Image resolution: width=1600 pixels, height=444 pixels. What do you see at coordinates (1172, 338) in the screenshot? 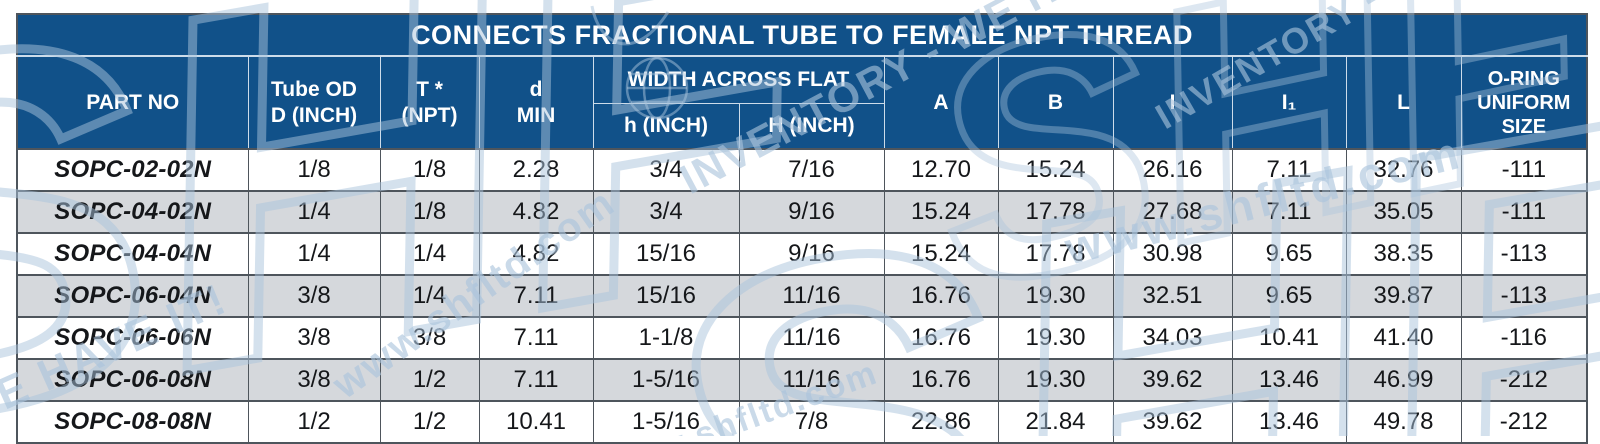
I see `value-cell: 34.03` at bounding box center [1172, 338].